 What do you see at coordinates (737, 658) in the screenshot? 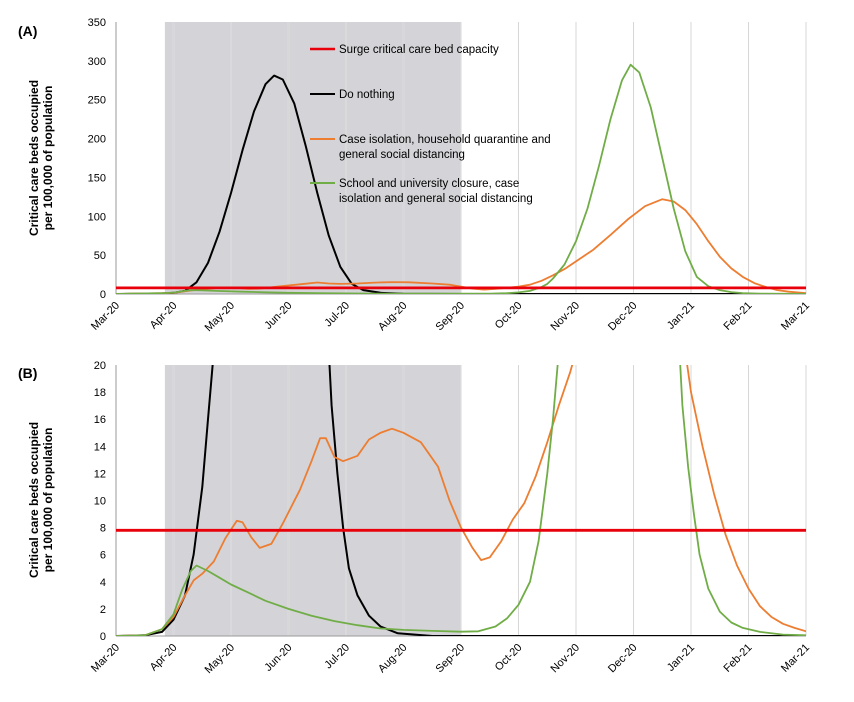
I see `panel-b-x-tick-label: Feb-21` at bounding box center [737, 658].